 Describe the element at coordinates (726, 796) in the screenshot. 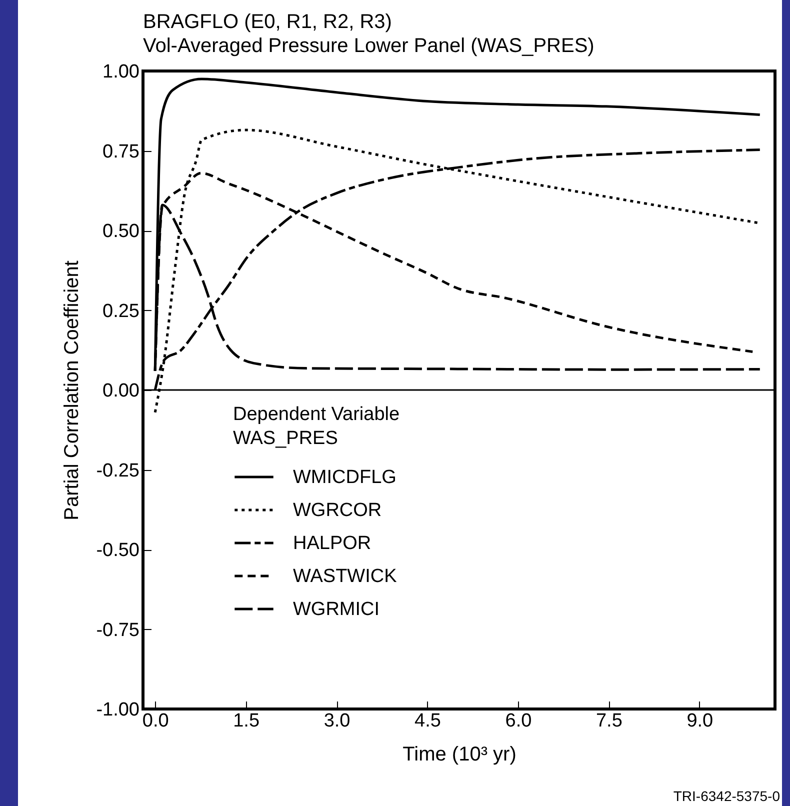

I see `text: TRI-6342-5375-0` at that location.